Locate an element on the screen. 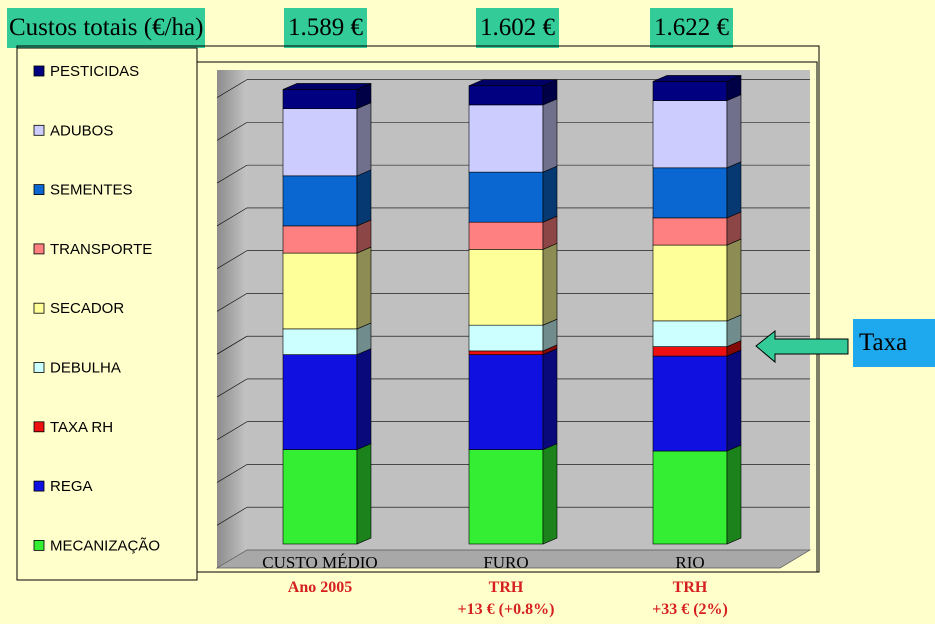 The width and height of the screenshot is (935, 624). legend-label: TRANSPORTE is located at coordinates (101, 249).